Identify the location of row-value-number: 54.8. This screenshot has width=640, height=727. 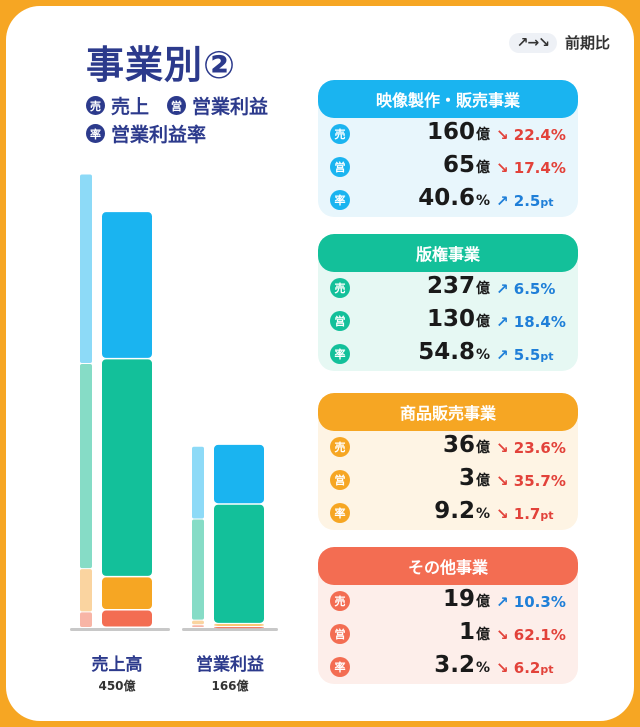
(446, 352).